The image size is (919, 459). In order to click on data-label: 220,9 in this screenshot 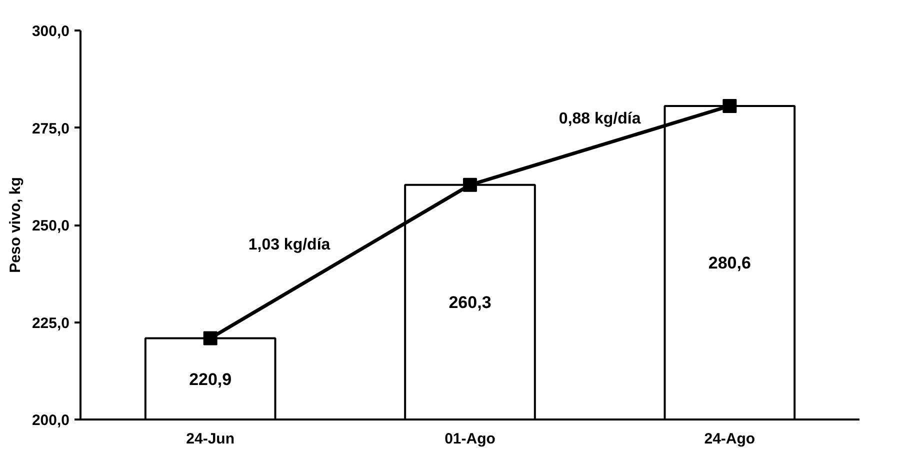, I will do `click(210, 379)`.